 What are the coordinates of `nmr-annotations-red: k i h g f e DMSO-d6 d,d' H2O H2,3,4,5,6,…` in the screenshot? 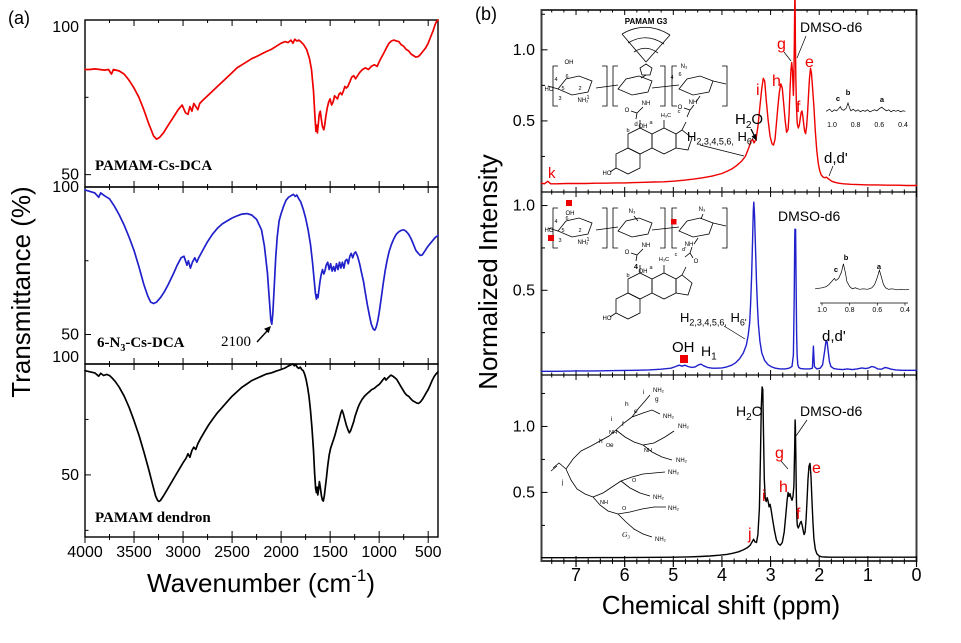 It's located at (705, 100).